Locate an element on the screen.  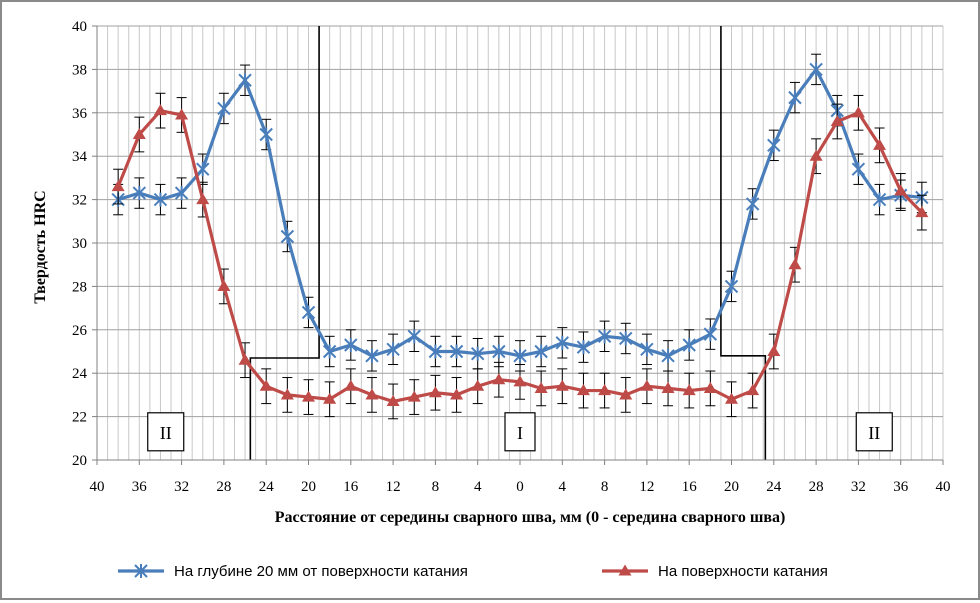
y-tick-label: 20 is located at coordinates (79, 461).